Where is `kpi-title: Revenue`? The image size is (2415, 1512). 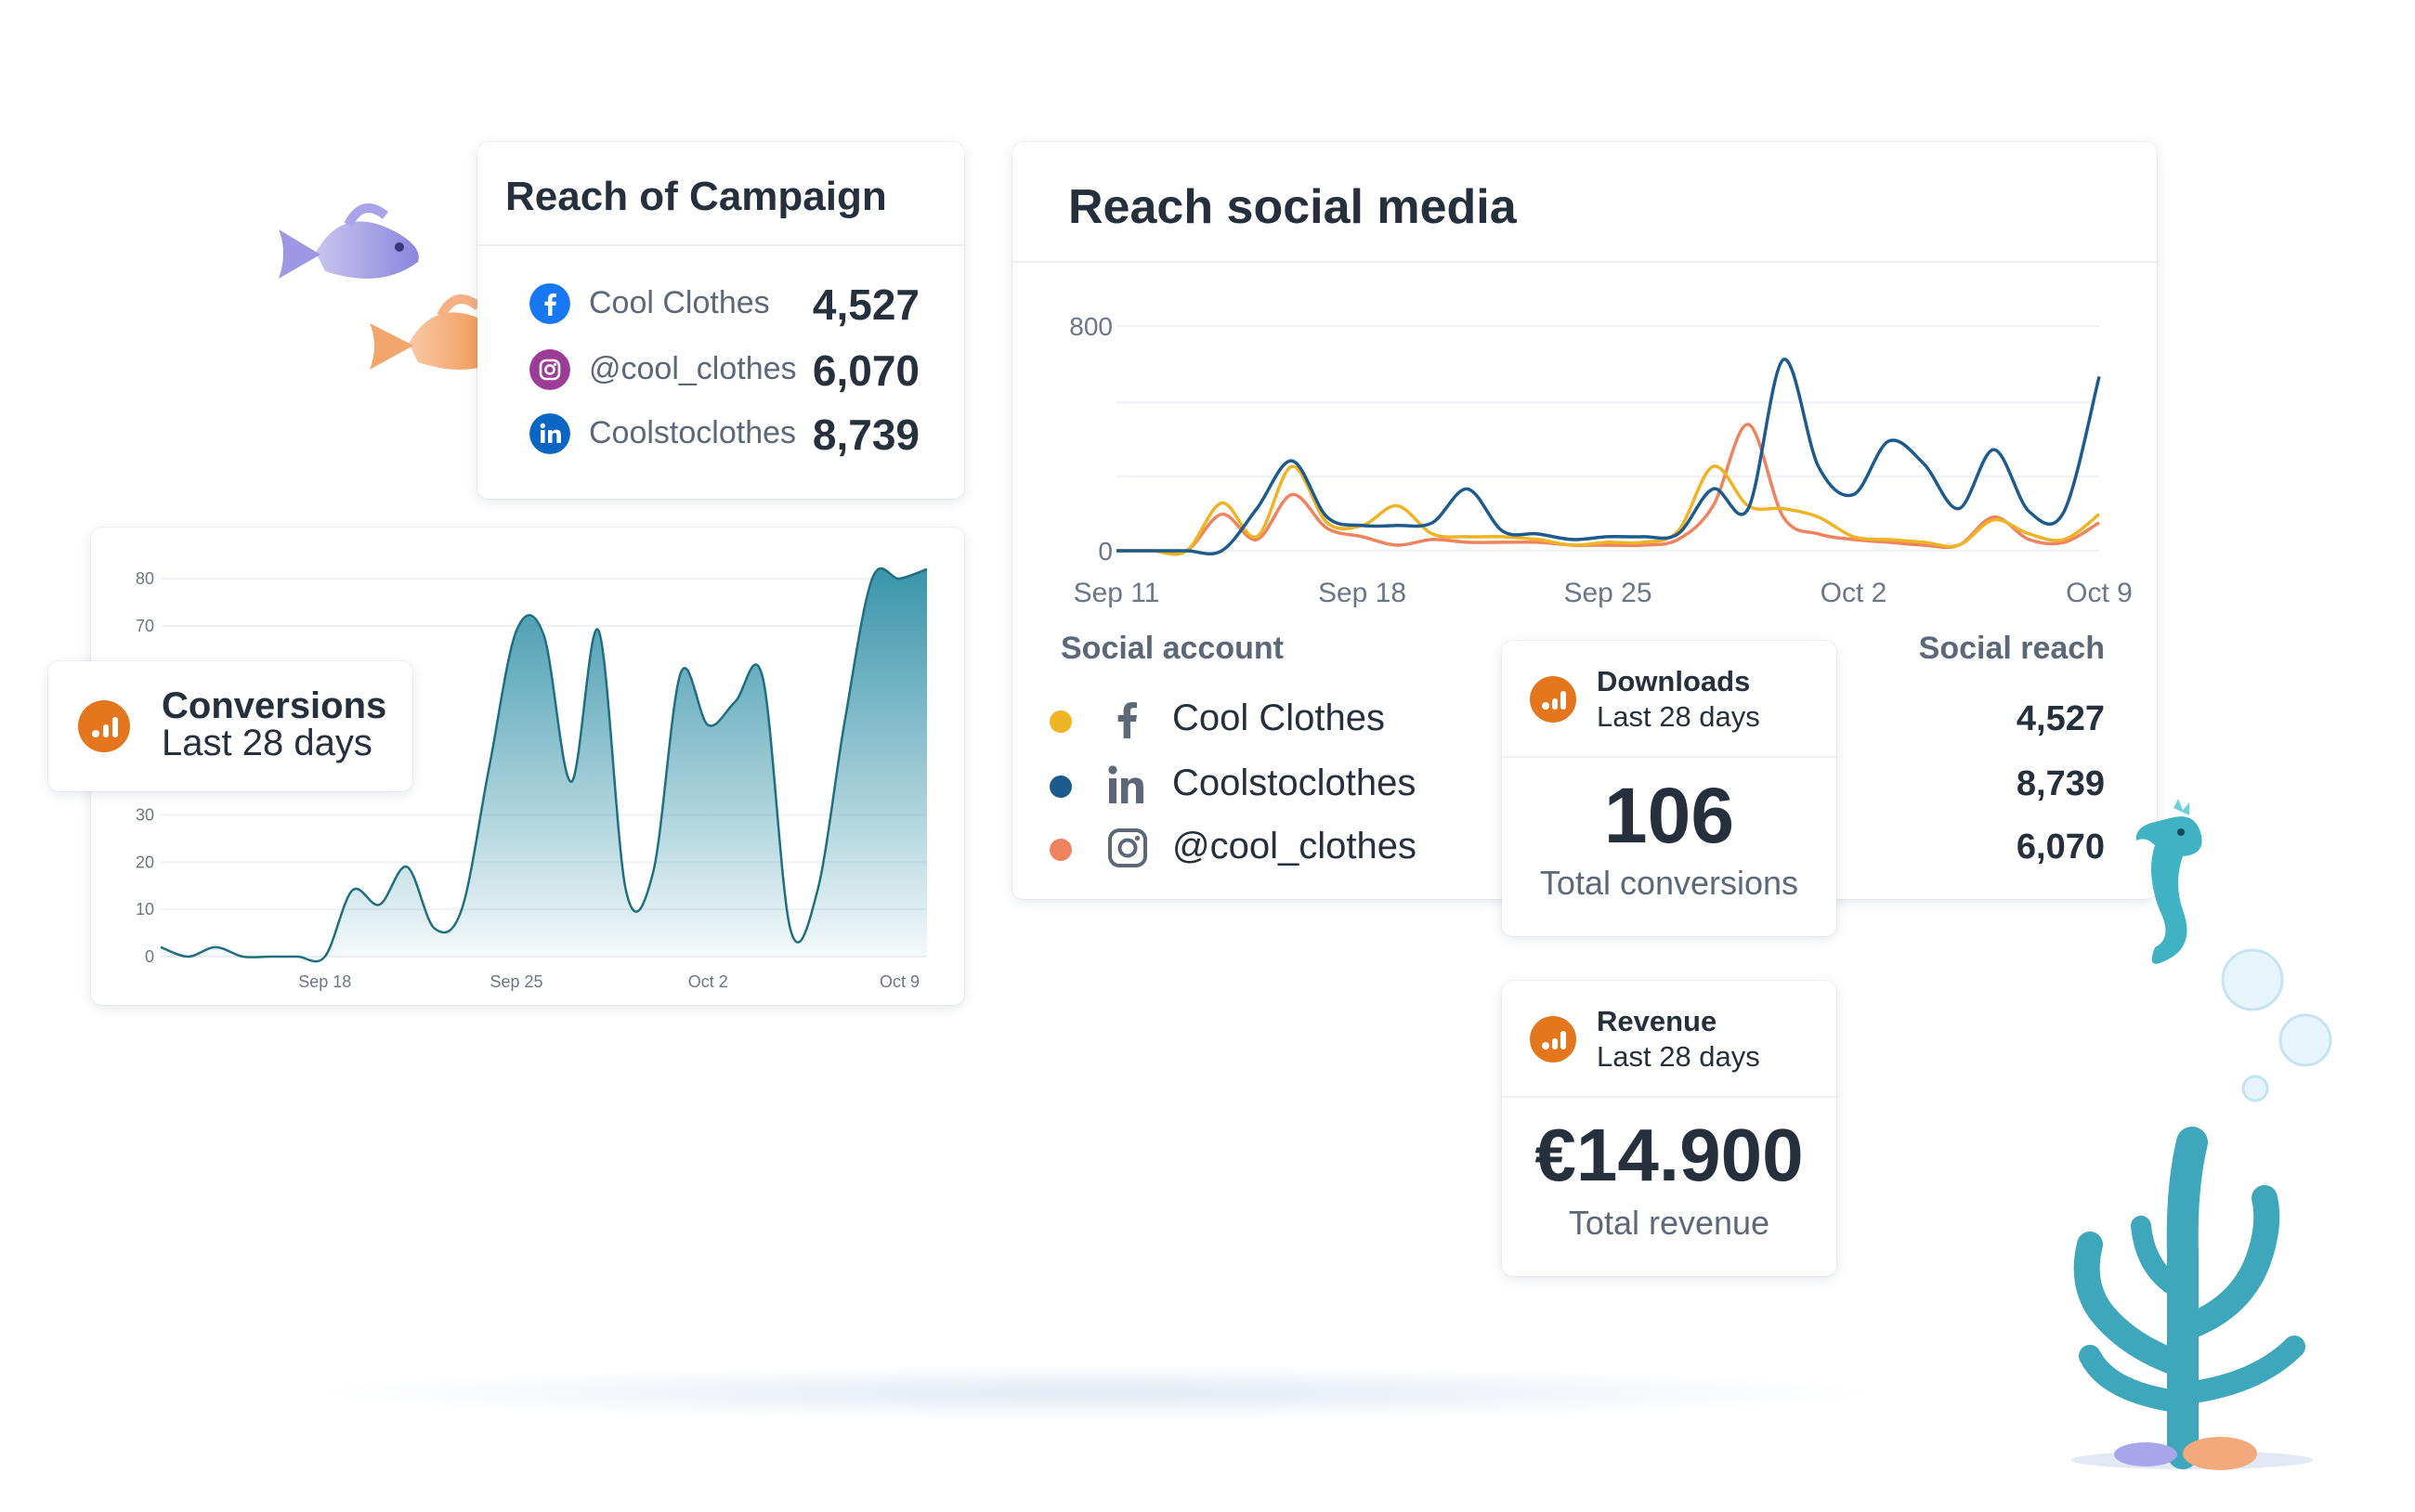 kpi-title: Revenue is located at coordinates (1657, 1021).